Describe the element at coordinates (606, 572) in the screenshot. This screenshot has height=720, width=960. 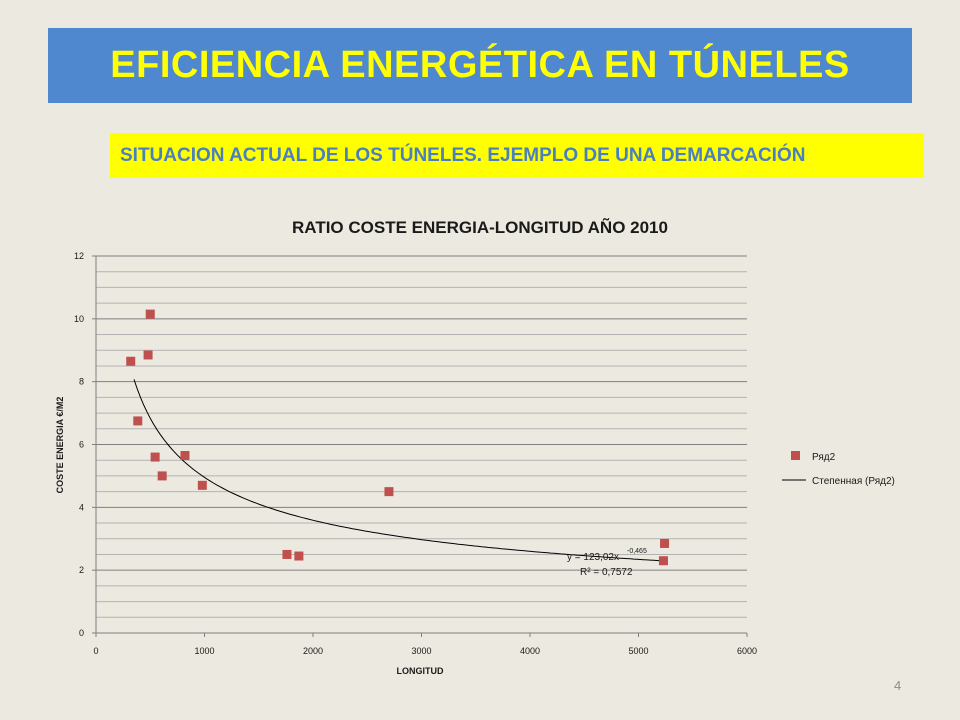
I see `trendline-r2: R² = 0,7572` at that location.